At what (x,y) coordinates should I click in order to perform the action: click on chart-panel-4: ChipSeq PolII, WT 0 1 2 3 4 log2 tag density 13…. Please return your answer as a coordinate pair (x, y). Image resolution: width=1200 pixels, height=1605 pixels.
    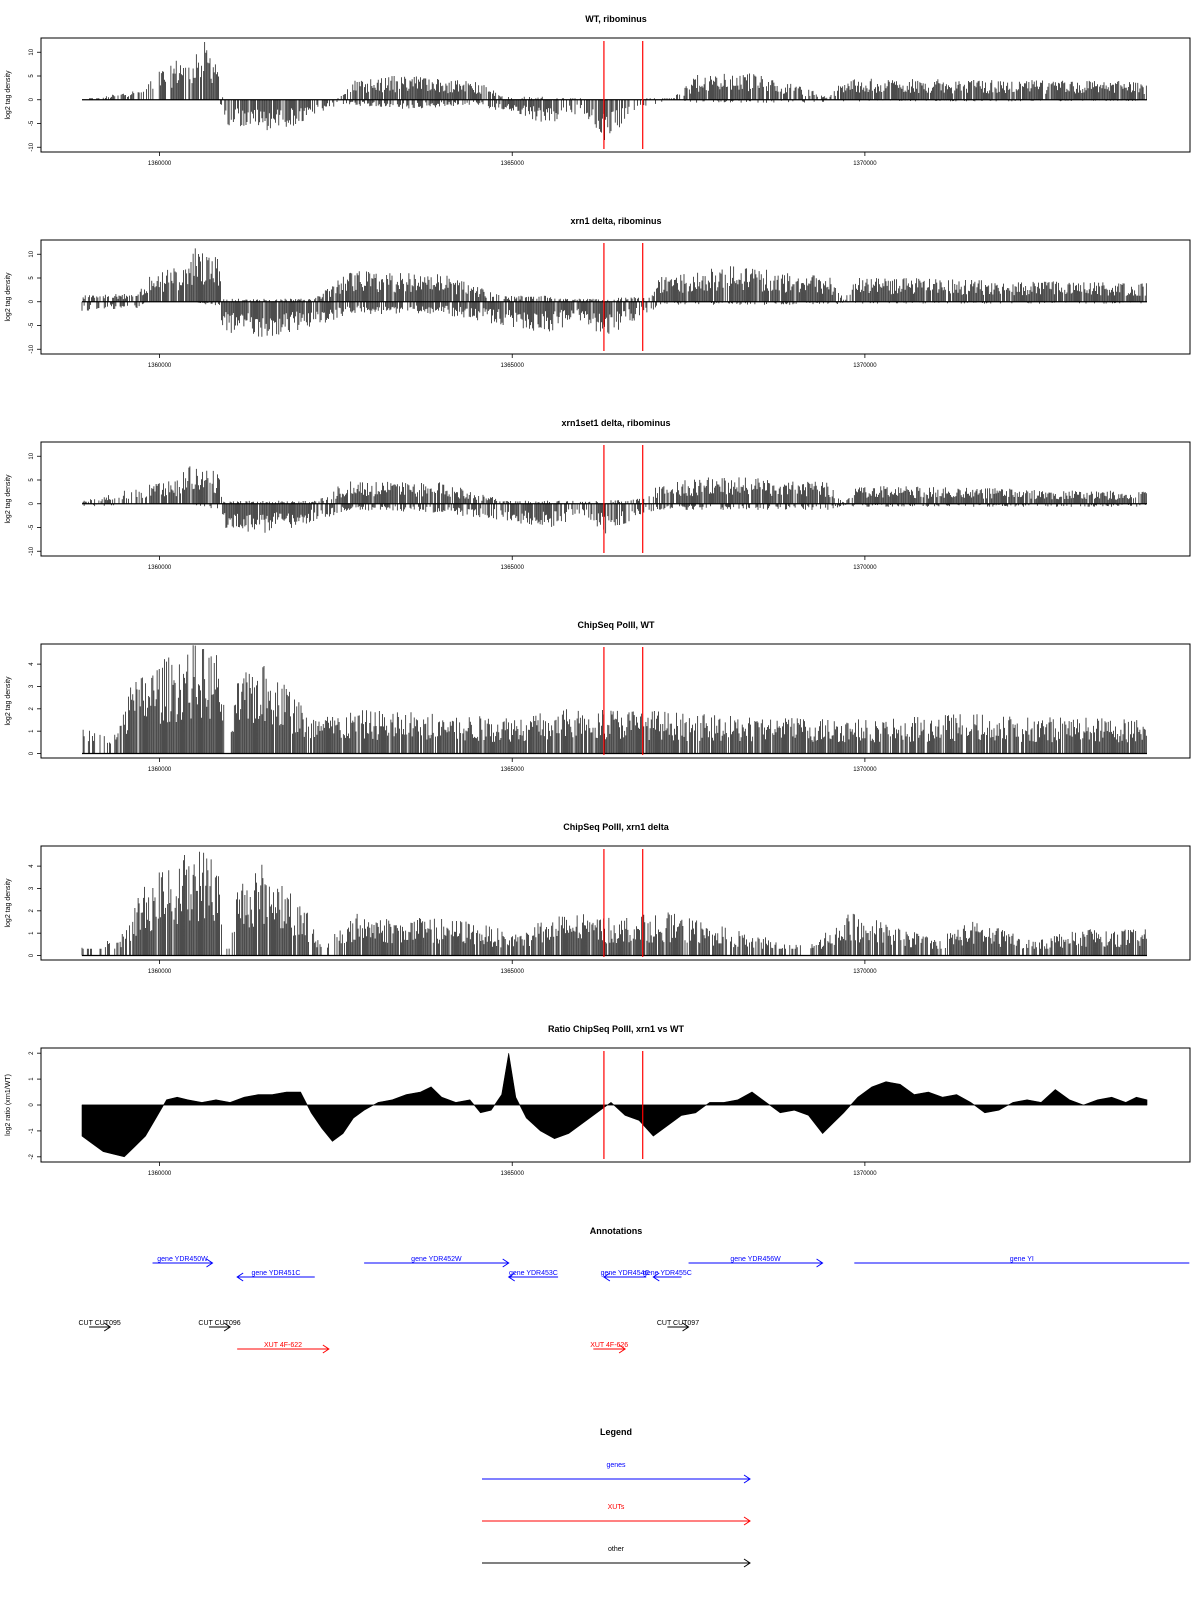
    Looking at the image, I should click on (598, 696).